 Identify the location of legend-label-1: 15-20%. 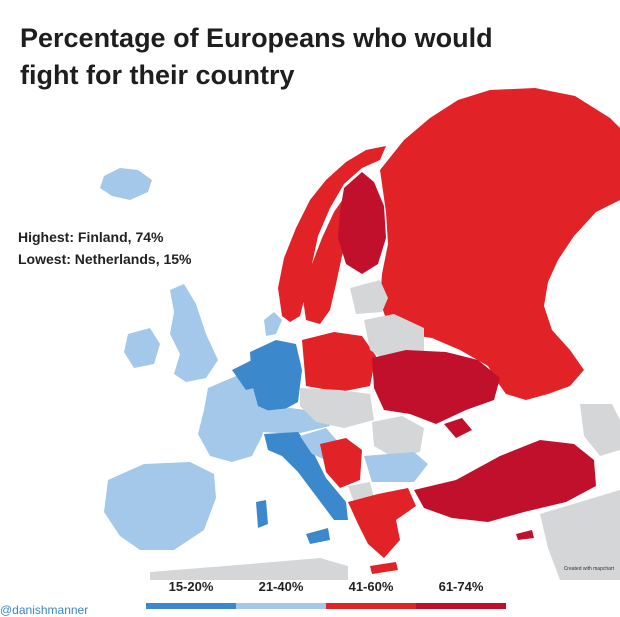
(191, 586).